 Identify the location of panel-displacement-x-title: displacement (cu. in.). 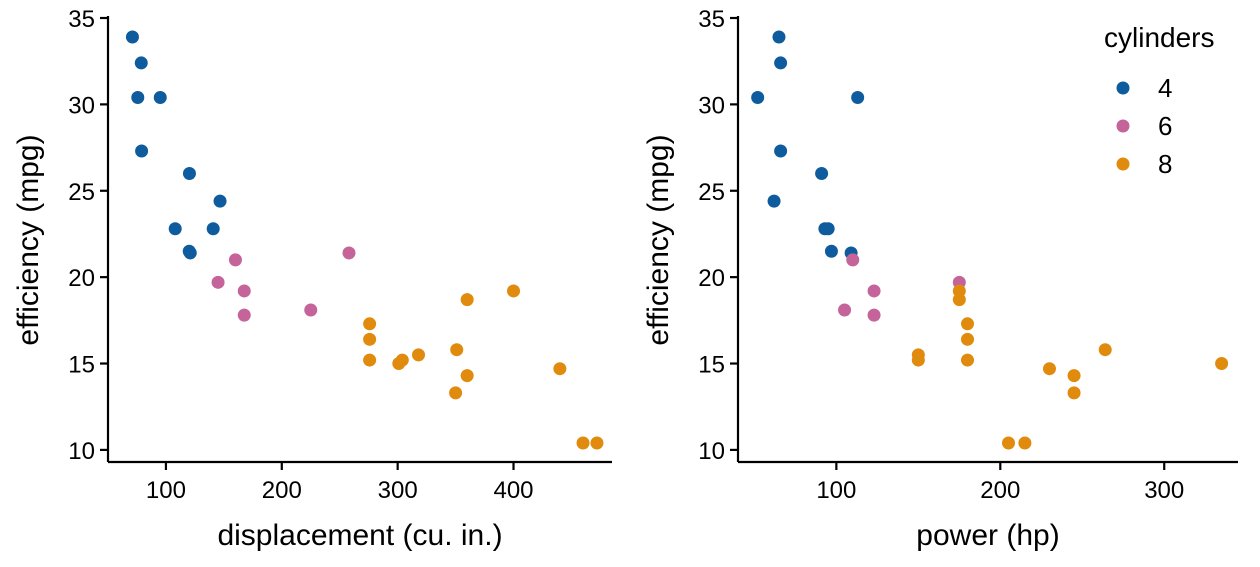
(359, 535).